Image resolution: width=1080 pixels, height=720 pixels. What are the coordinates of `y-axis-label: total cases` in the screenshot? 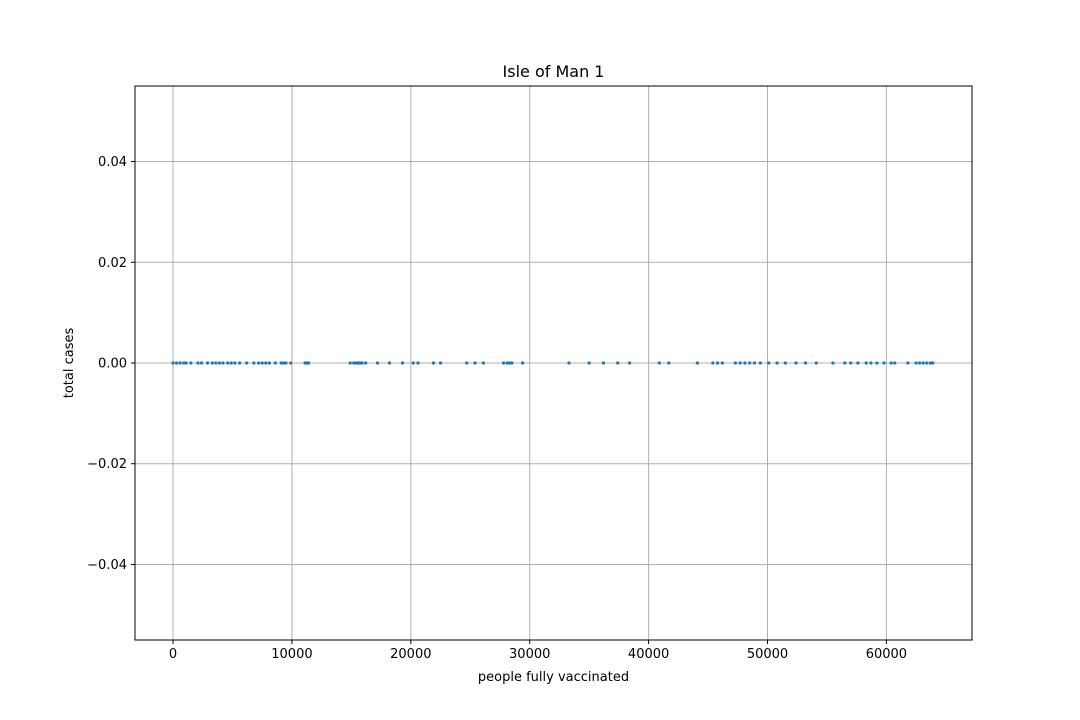 It's located at (69, 363).